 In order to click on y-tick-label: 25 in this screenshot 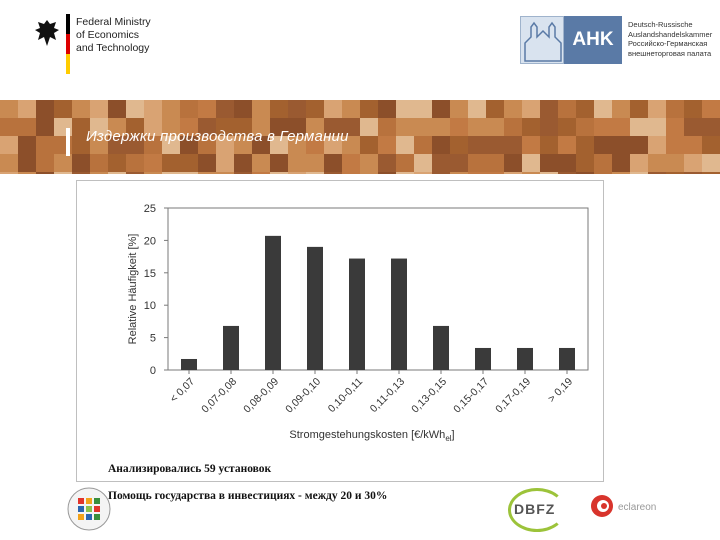, I will do `click(150, 209)`.